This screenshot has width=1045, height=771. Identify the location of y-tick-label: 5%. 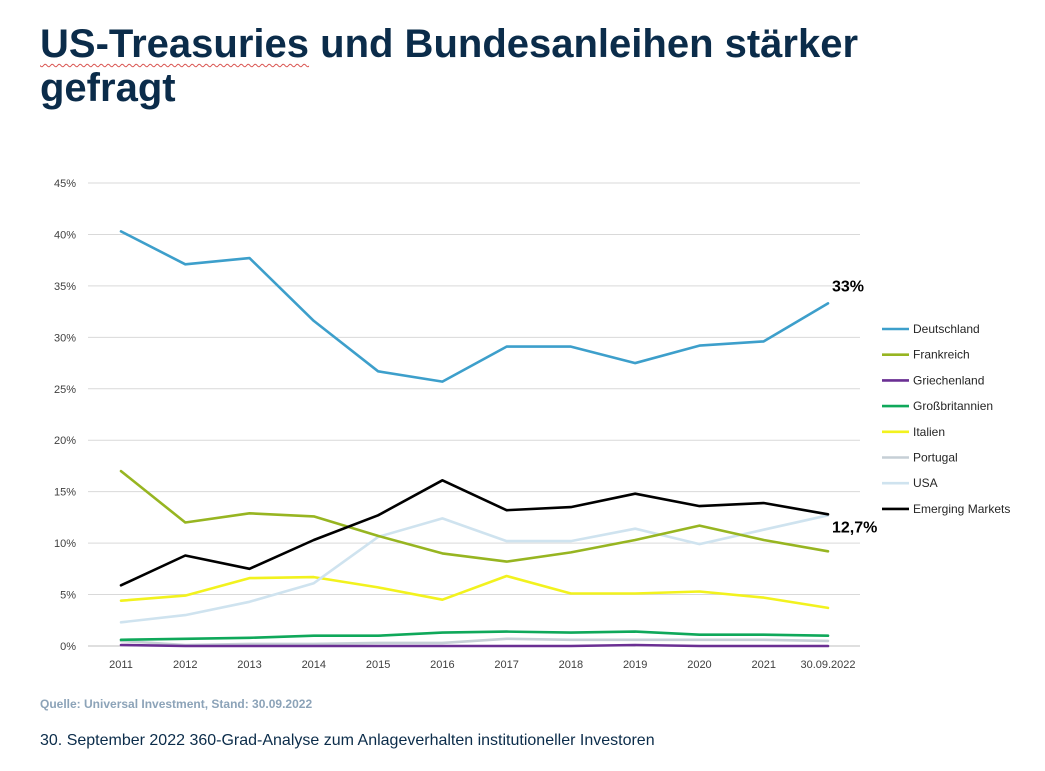
(68, 596).